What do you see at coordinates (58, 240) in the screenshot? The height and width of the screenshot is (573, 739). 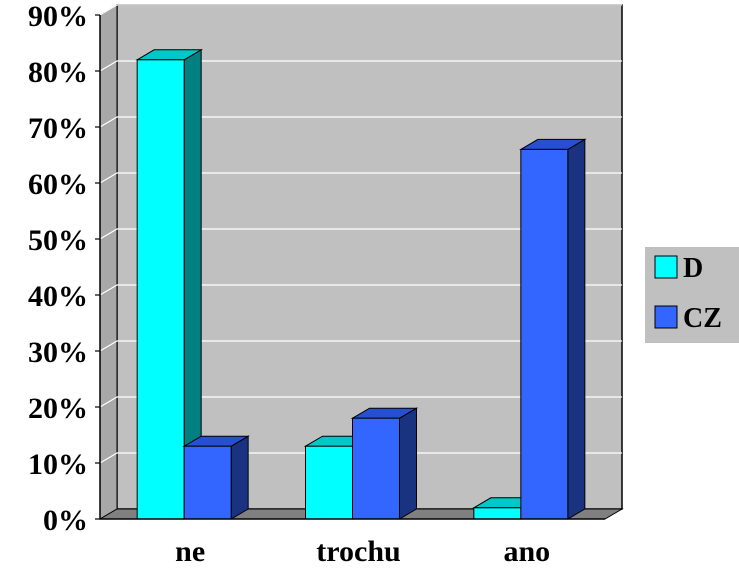 I see `y-tick-label: 50%` at bounding box center [58, 240].